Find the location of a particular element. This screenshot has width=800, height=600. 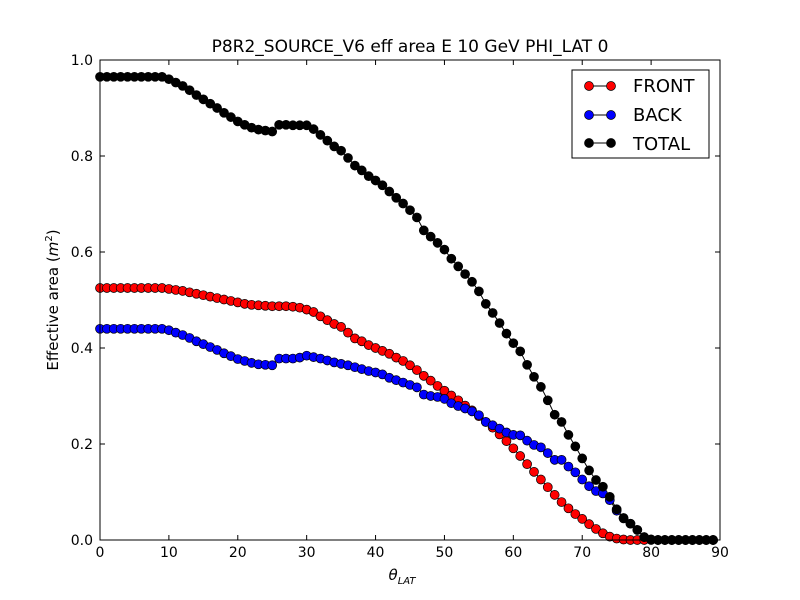

legend-back-label: BACK is located at coordinates (658, 115).